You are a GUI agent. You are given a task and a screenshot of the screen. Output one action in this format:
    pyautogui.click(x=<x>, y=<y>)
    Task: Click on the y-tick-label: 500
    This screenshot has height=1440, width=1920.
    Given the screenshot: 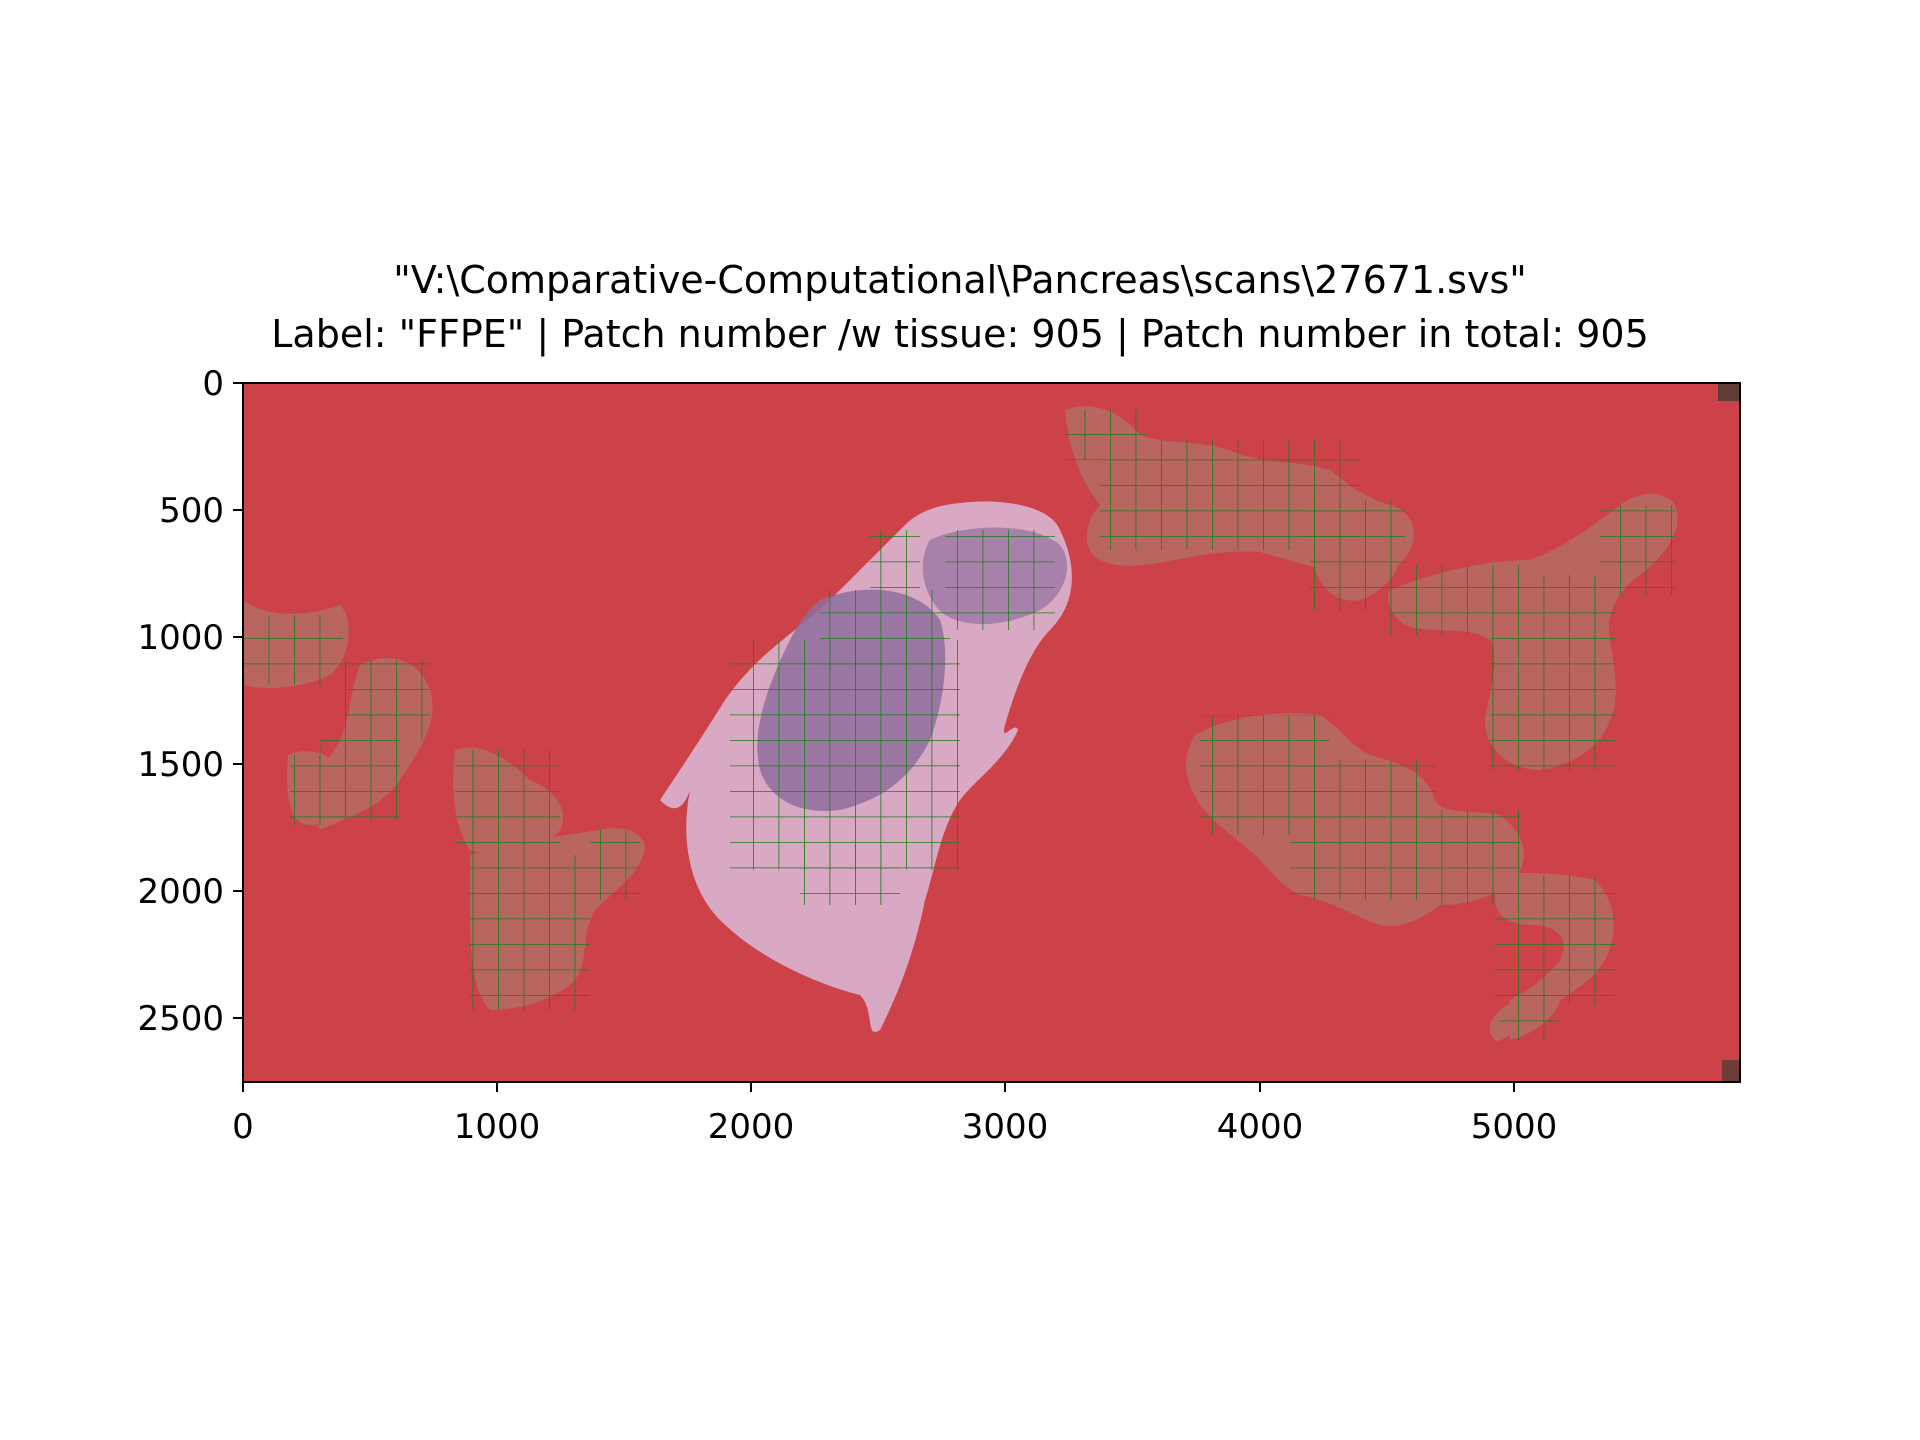 What is the action you would take?
    pyautogui.click(x=191, y=511)
    